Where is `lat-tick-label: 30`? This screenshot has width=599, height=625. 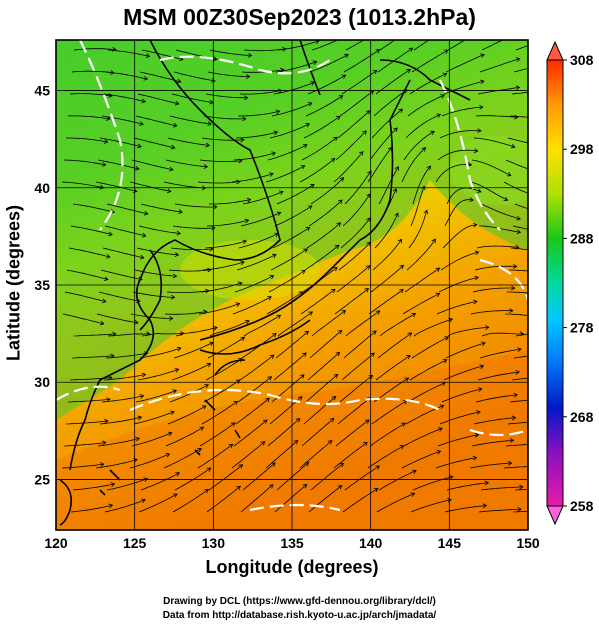
lat-tick-label: 30 is located at coordinates (42, 382).